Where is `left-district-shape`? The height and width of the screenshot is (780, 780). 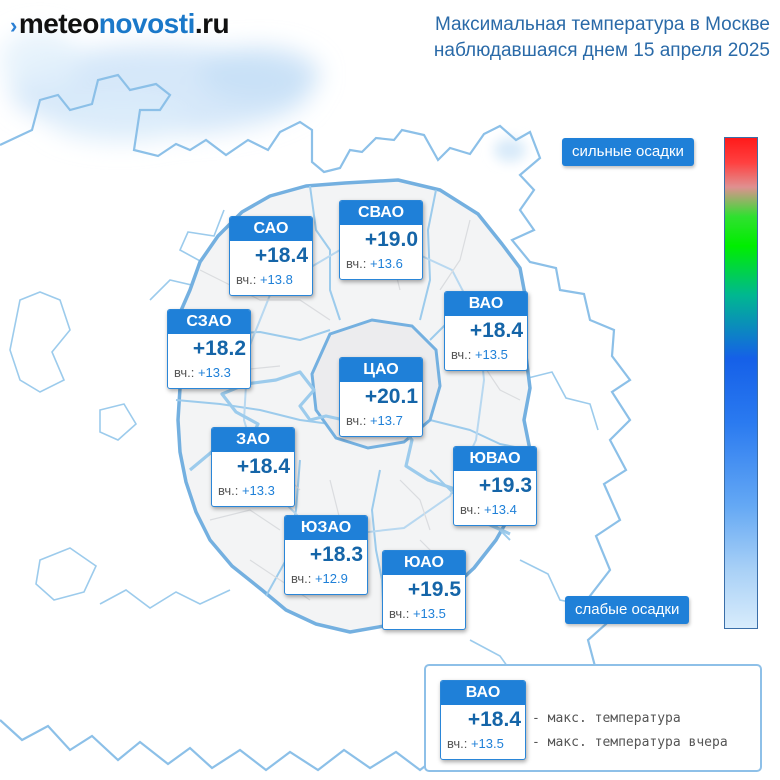 left-district-shape is located at coordinates (73, 446).